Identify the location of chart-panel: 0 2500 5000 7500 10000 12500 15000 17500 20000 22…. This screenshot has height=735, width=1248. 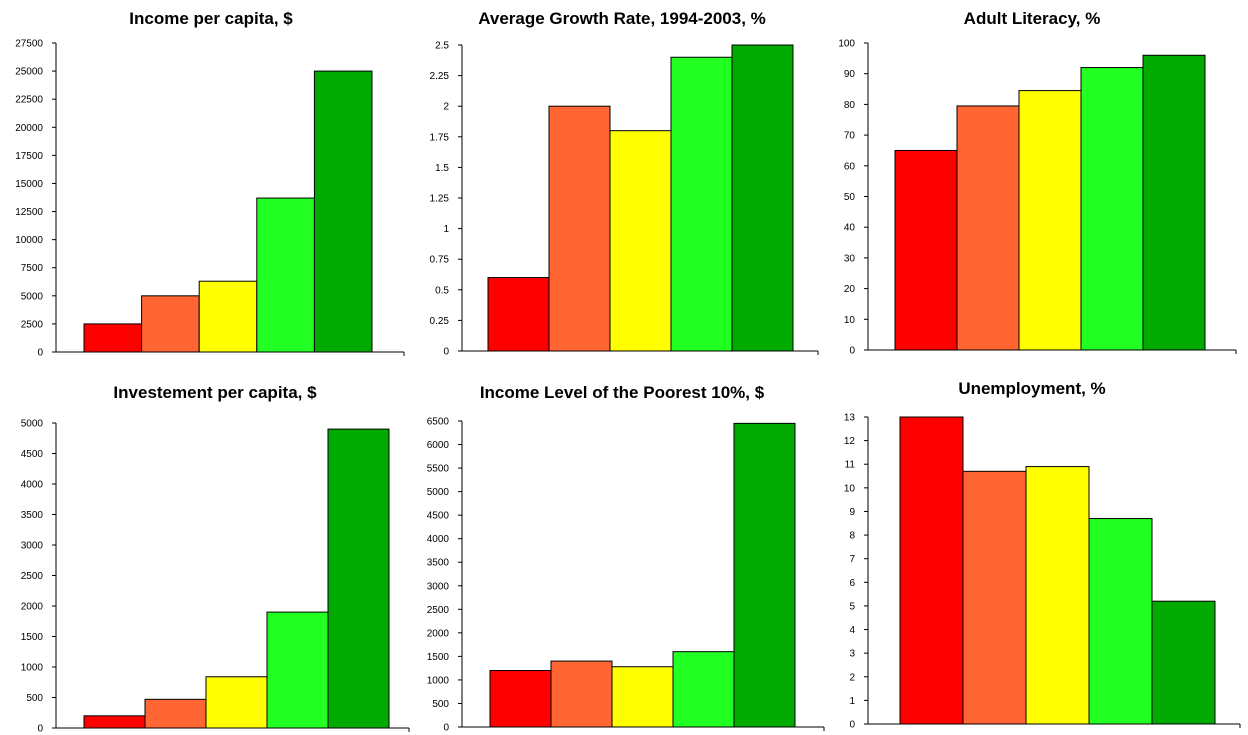
(210, 199).